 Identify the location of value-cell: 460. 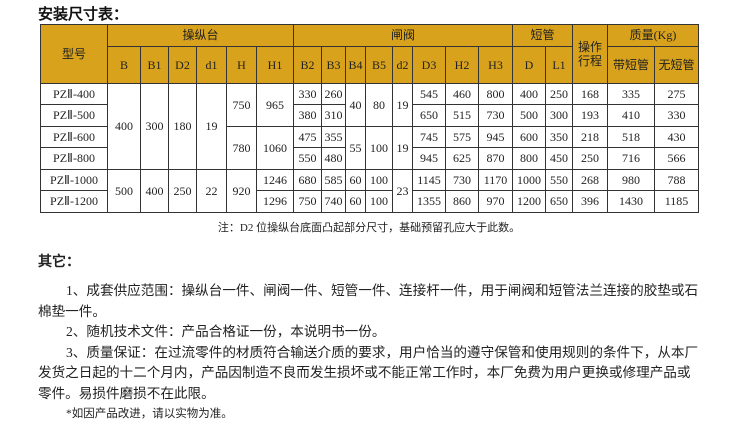
(462, 93).